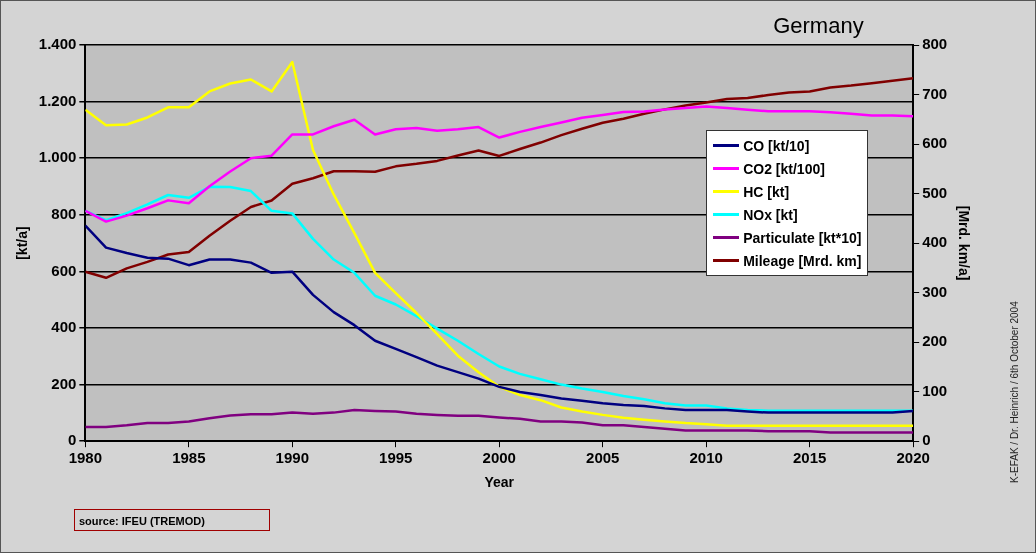  What do you see at coordinates (770, 214) in the screenshot?
I see `legend-label: NOx [kt]` at bounding box center [770, 214].